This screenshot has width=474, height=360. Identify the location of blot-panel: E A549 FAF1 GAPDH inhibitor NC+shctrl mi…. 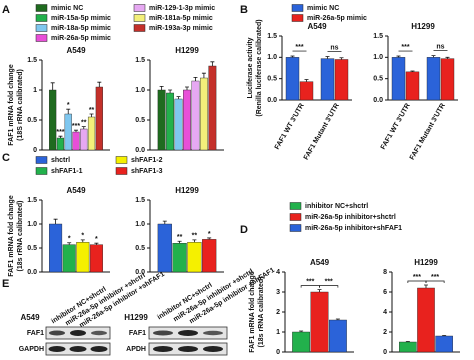
(139, 311).